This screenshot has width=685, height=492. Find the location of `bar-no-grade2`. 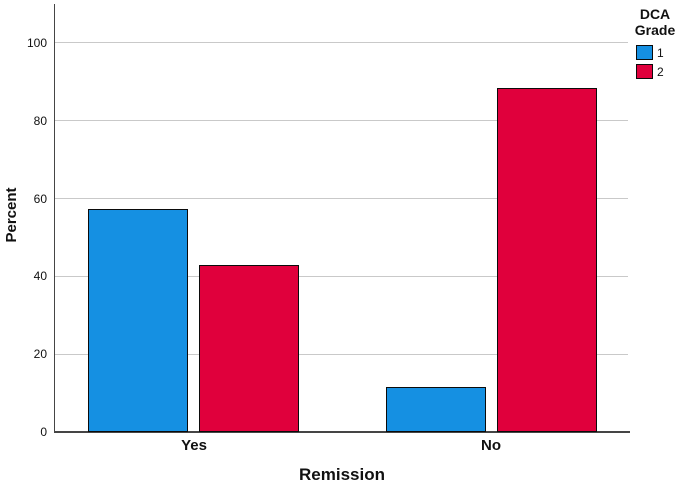

bar-no-grade2 is located at coordinates (547, 259).